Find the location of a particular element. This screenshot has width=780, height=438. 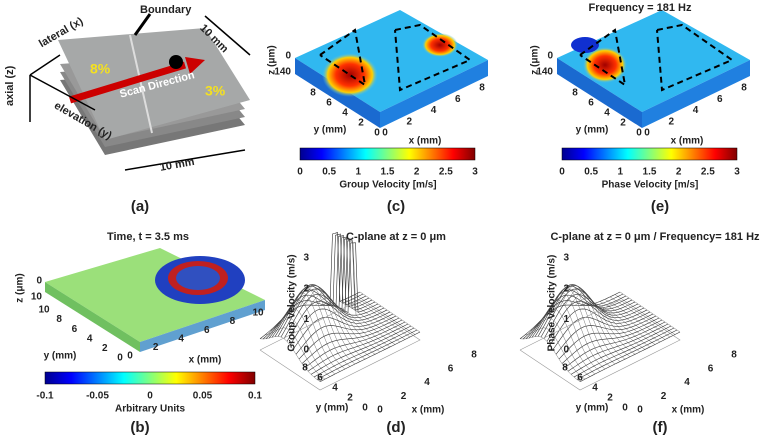

tick-label: 10 is located at coordinates (44, 310).